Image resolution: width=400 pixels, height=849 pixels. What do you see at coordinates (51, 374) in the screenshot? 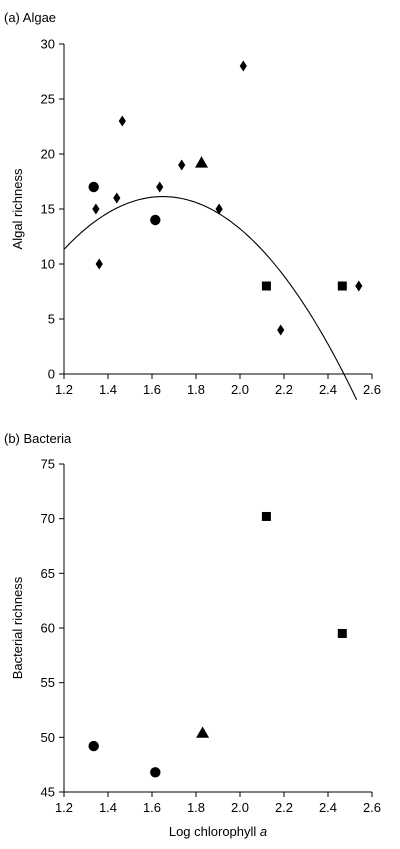
I see `y-tick-label: 0` at bounding box center [51, 374].